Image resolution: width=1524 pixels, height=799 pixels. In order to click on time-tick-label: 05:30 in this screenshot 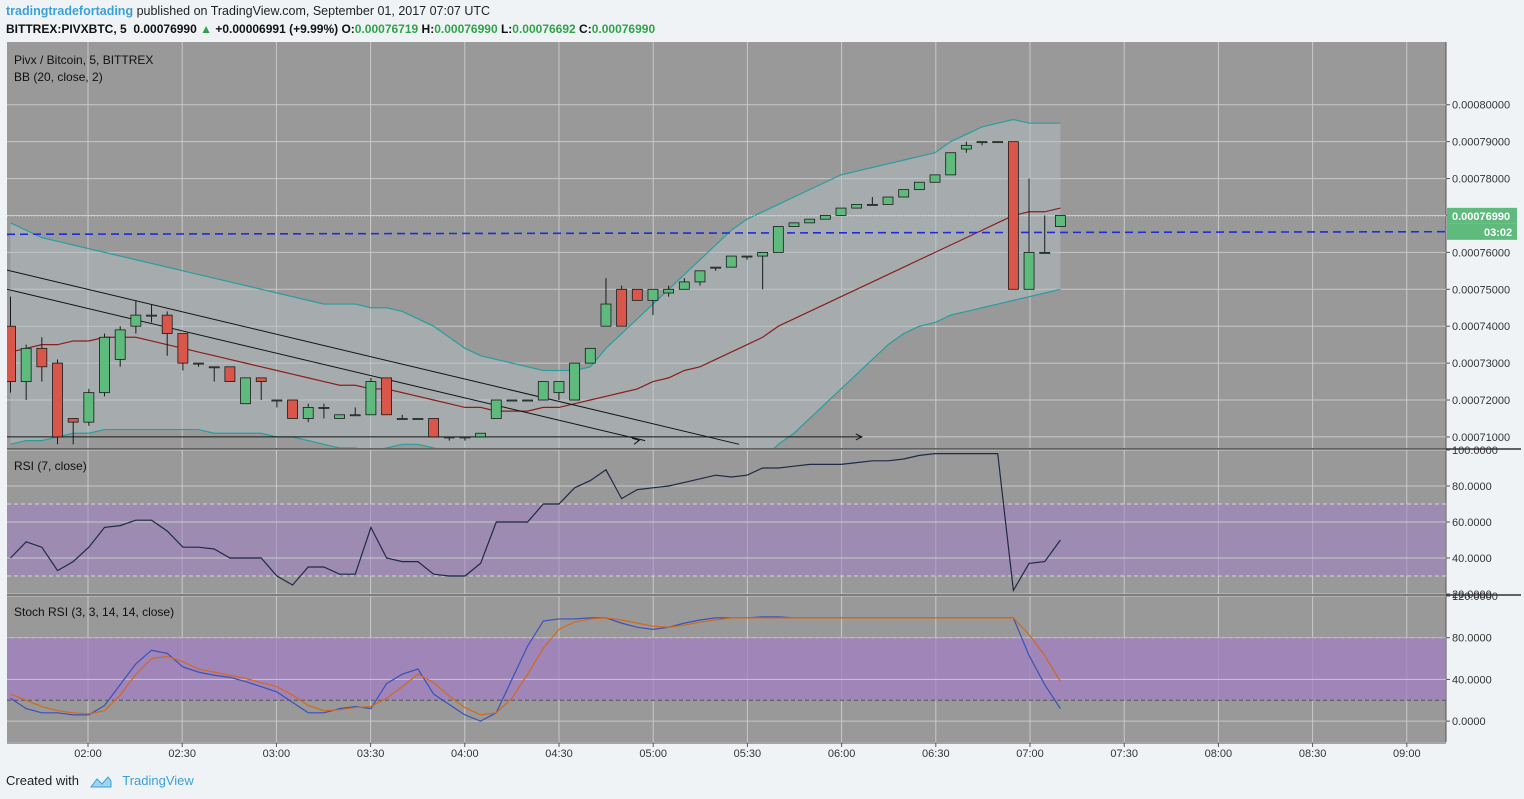, I will do `click(748, 754)`.